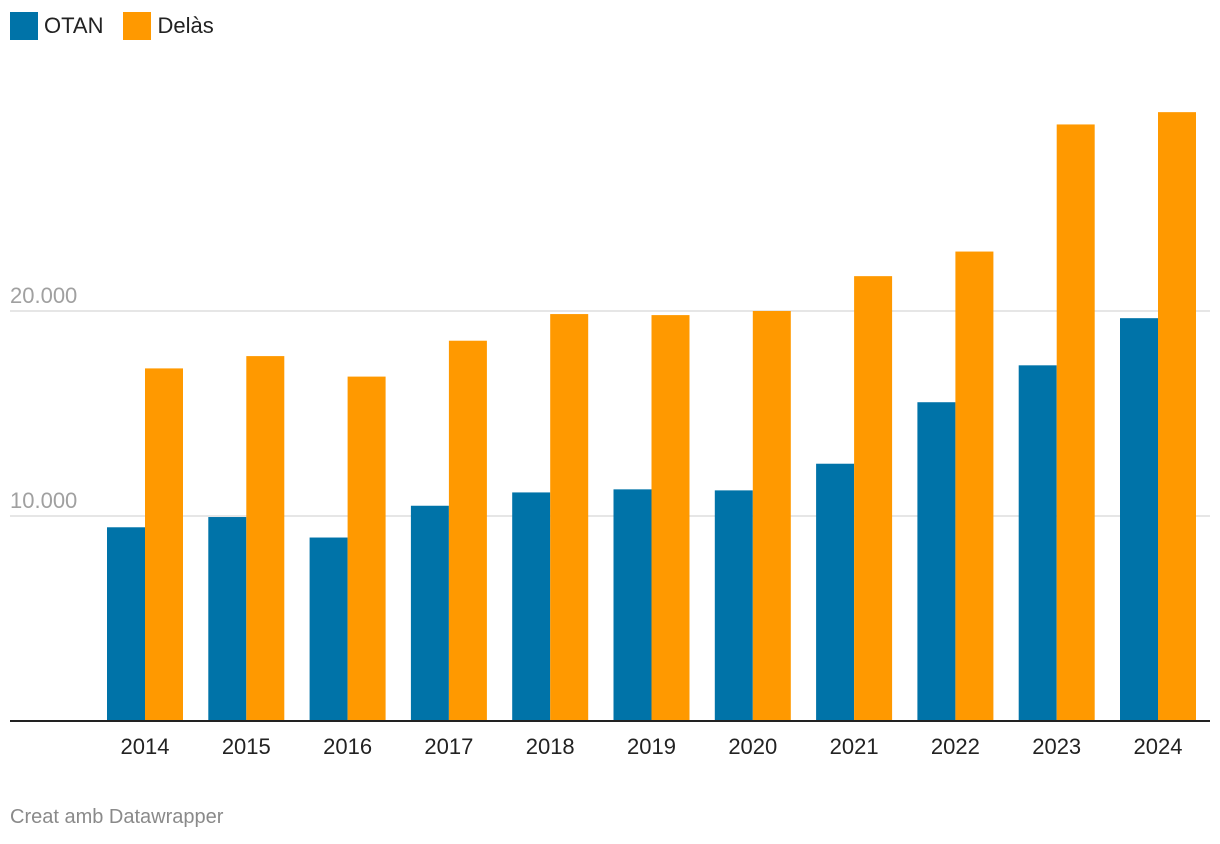 The image size is (1220, 844). I want to click on bar-dels-2022, so click(974, 486).